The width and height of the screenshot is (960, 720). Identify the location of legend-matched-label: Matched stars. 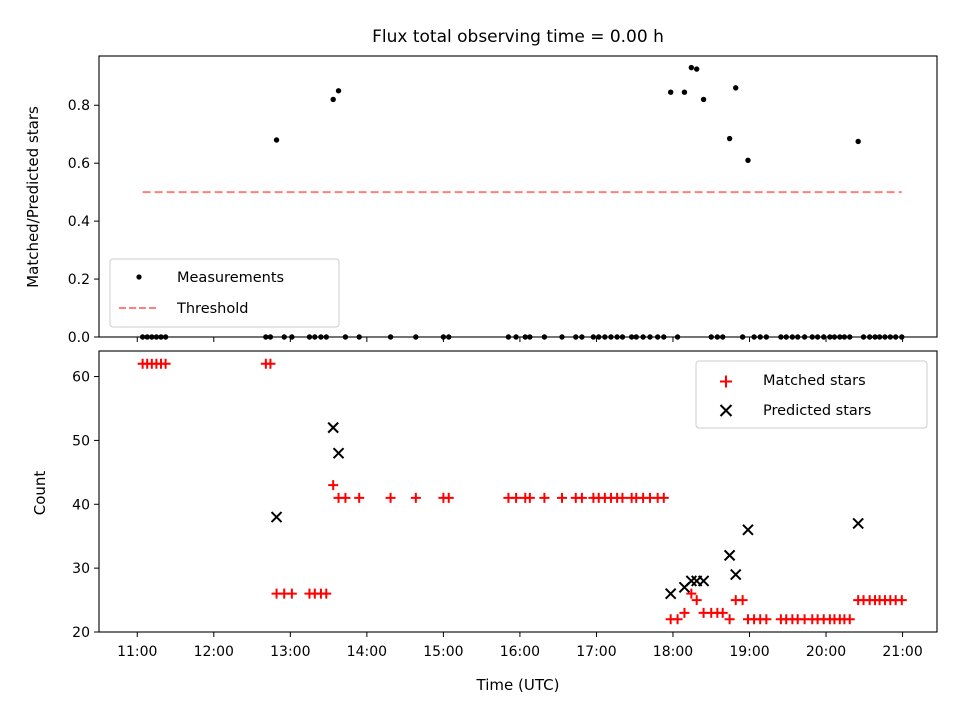
(814, 381).